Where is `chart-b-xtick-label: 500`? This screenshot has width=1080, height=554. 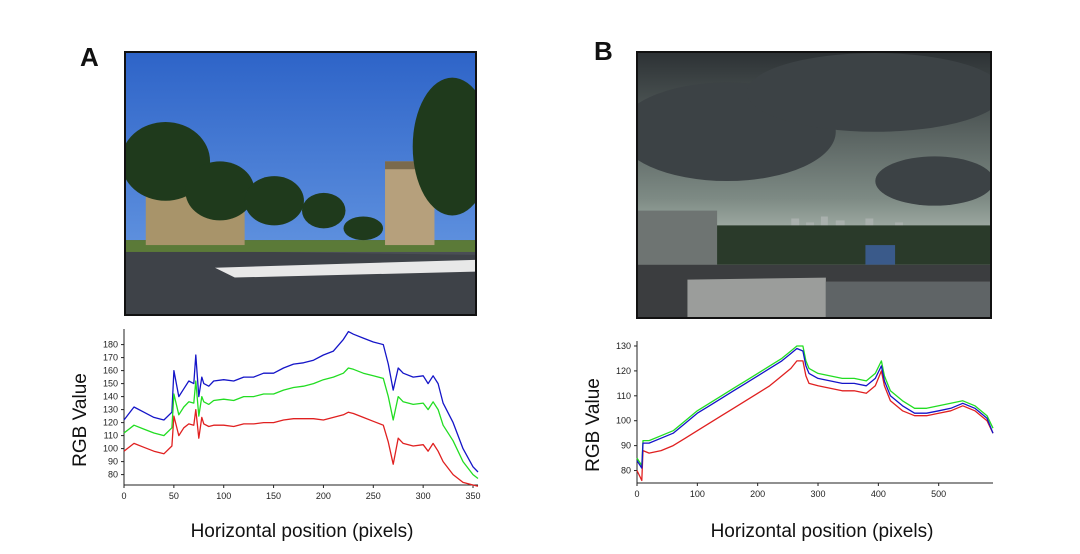 chart-b-xtick-label: 500 is located at coordinates (938, 494).